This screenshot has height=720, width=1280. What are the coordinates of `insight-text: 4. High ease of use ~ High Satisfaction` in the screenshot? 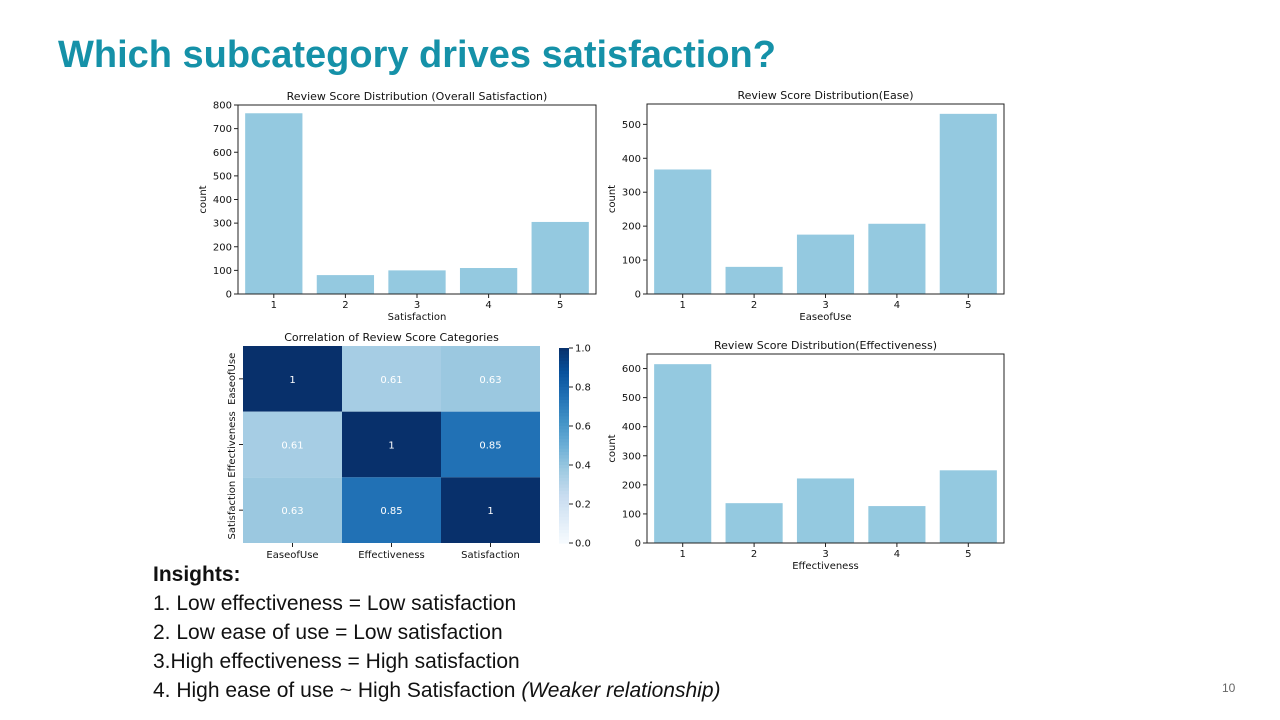 It's located at (337, 690).